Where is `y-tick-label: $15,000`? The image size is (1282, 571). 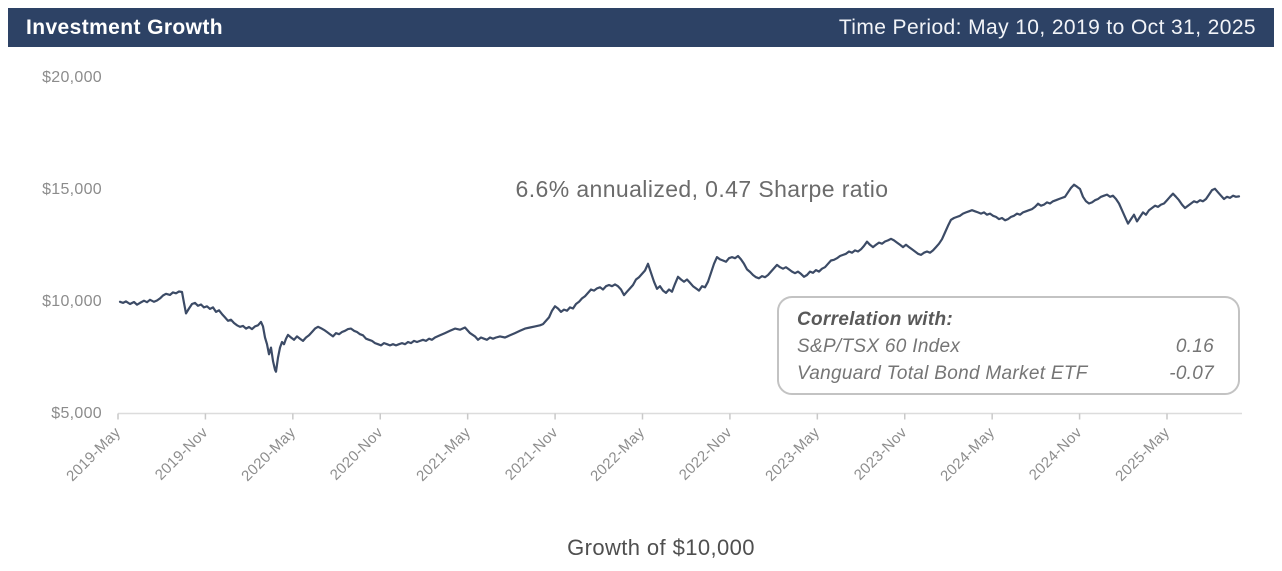
y-tick-label: $15,000 is located at coordinates (72, 190).